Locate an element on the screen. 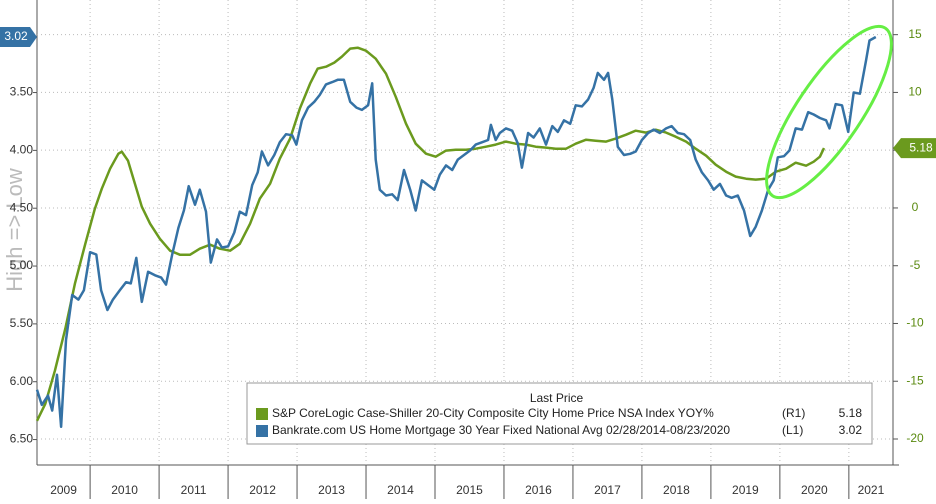 The width and height of the screenshot is (936, 504). x-tick-label: 2012 is located at coordinates (262, 490).